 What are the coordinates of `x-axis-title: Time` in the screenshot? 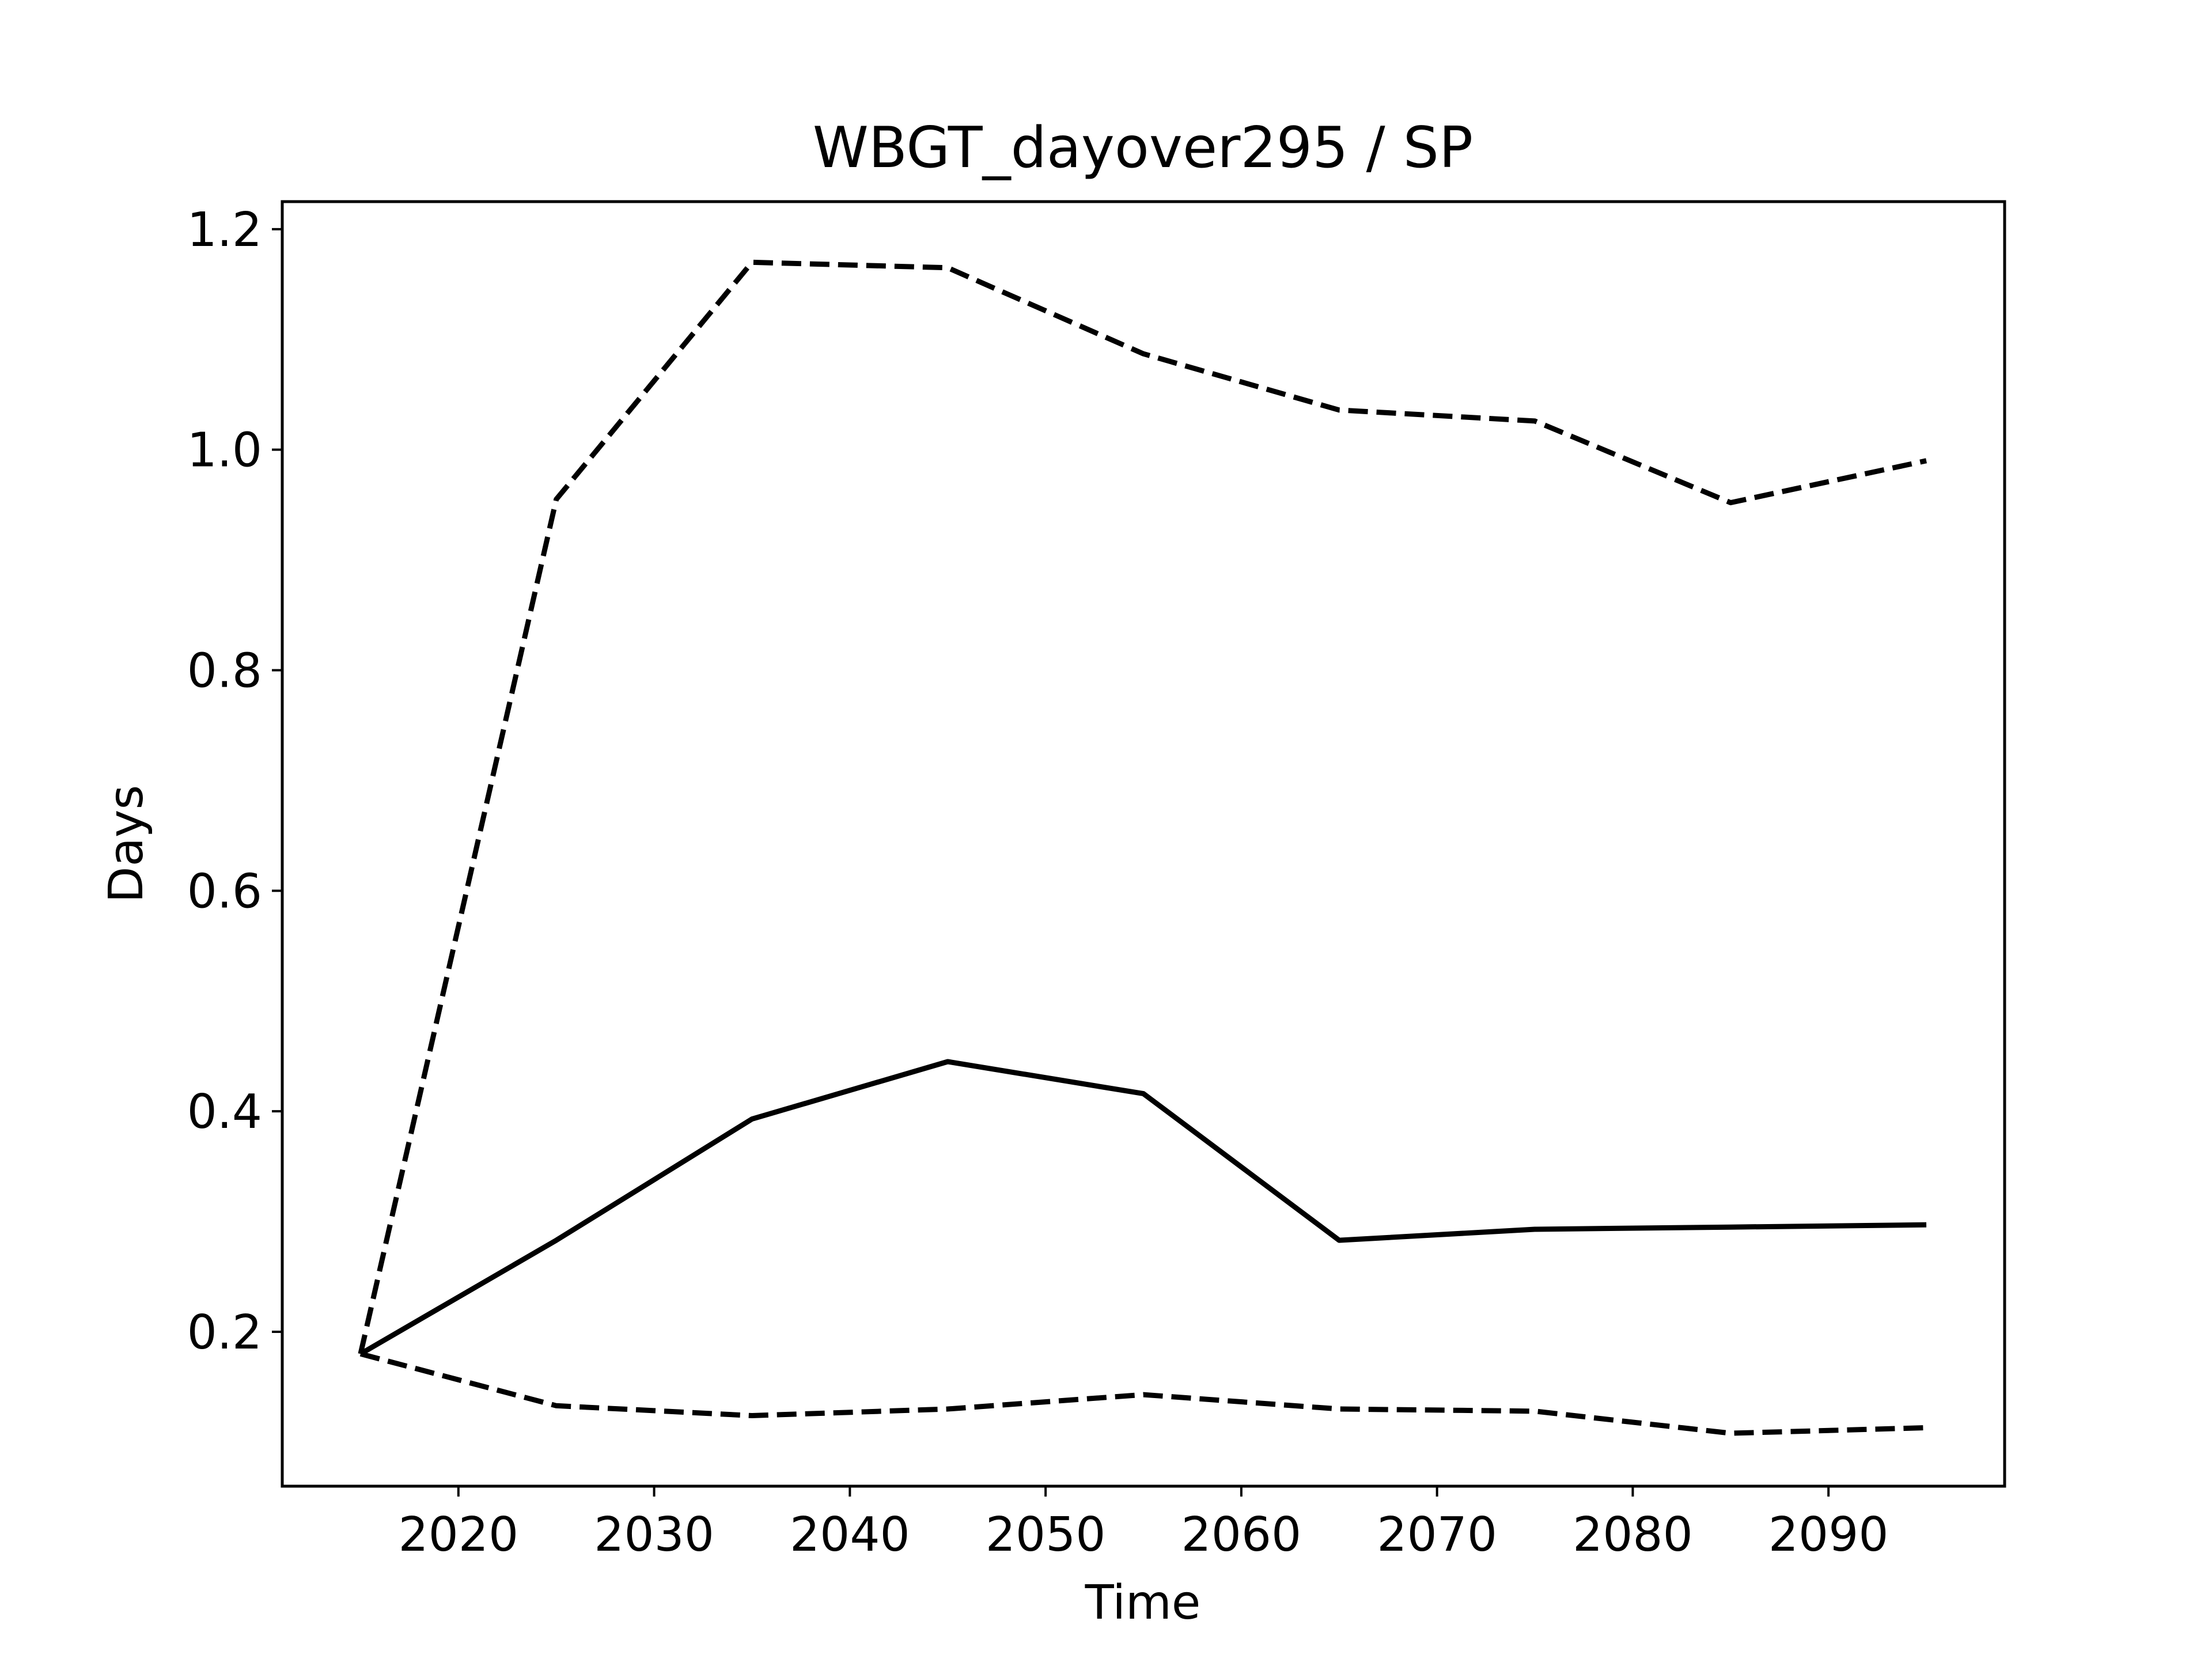 It's located at (1143, 1602).